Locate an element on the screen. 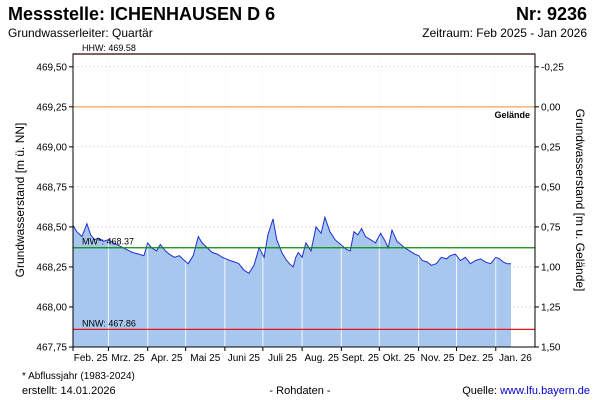 The width and height of the screenshot is (600, 400). source-prefix: Quelle: is located at coordinates (481, 391).